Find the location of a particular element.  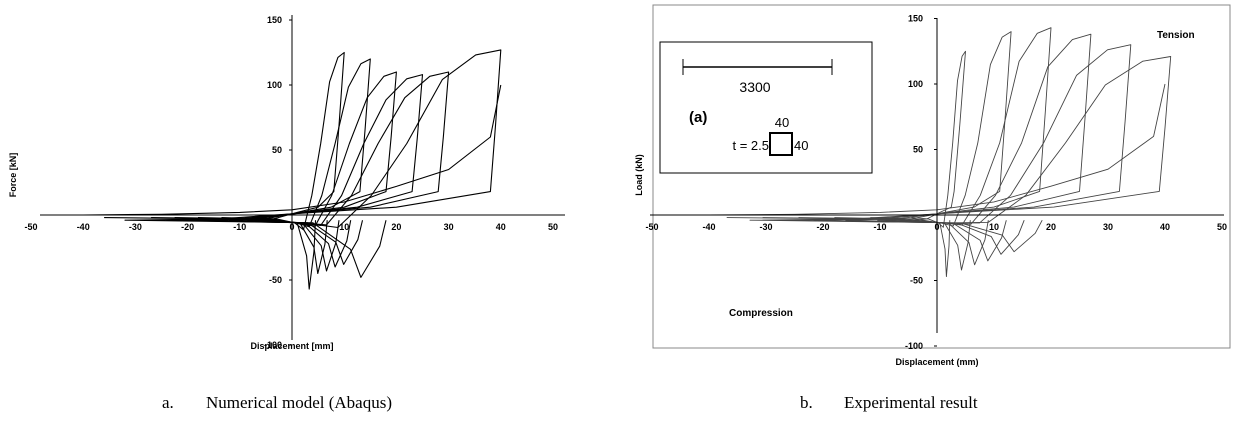

inset-frame is located at coordinates (766, 107).